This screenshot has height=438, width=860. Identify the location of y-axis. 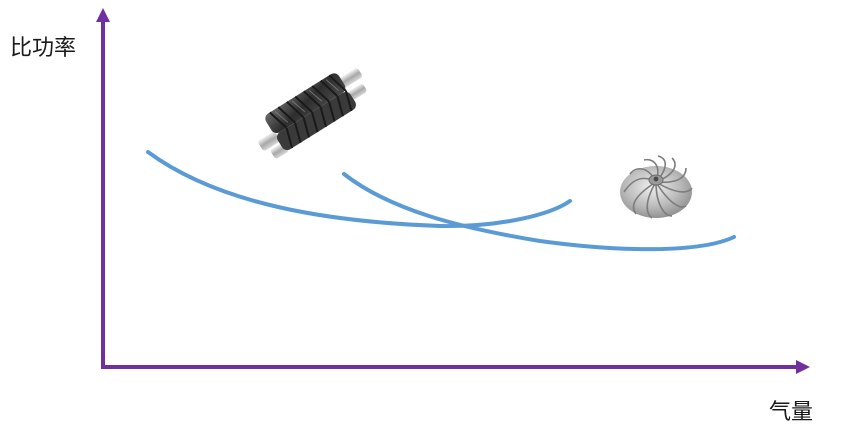
(103, 188).